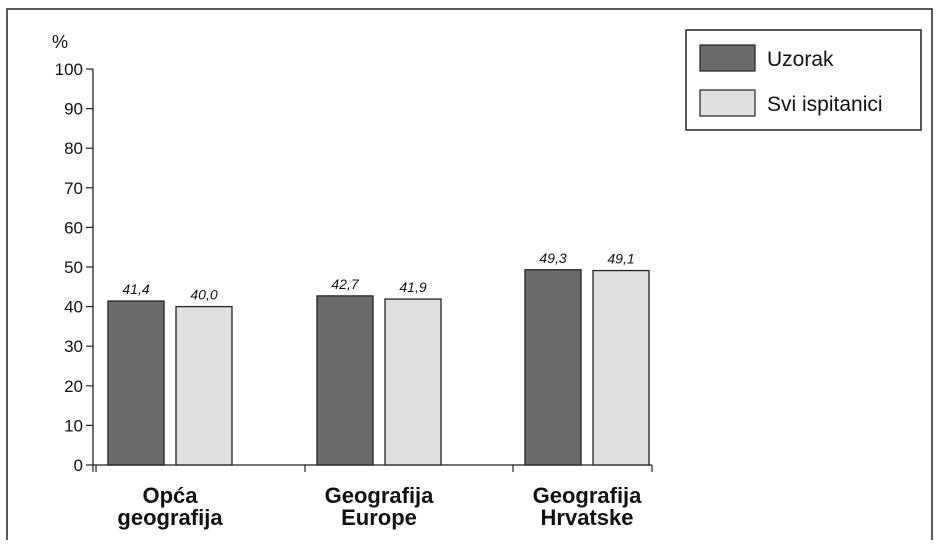 The width and height of the screenshot is (937, 545). What do you see at coordinates (803, 80) in the screenshot?
I see `legend: Uzorak Svi ispitanici` at bounding box center [803, 80].